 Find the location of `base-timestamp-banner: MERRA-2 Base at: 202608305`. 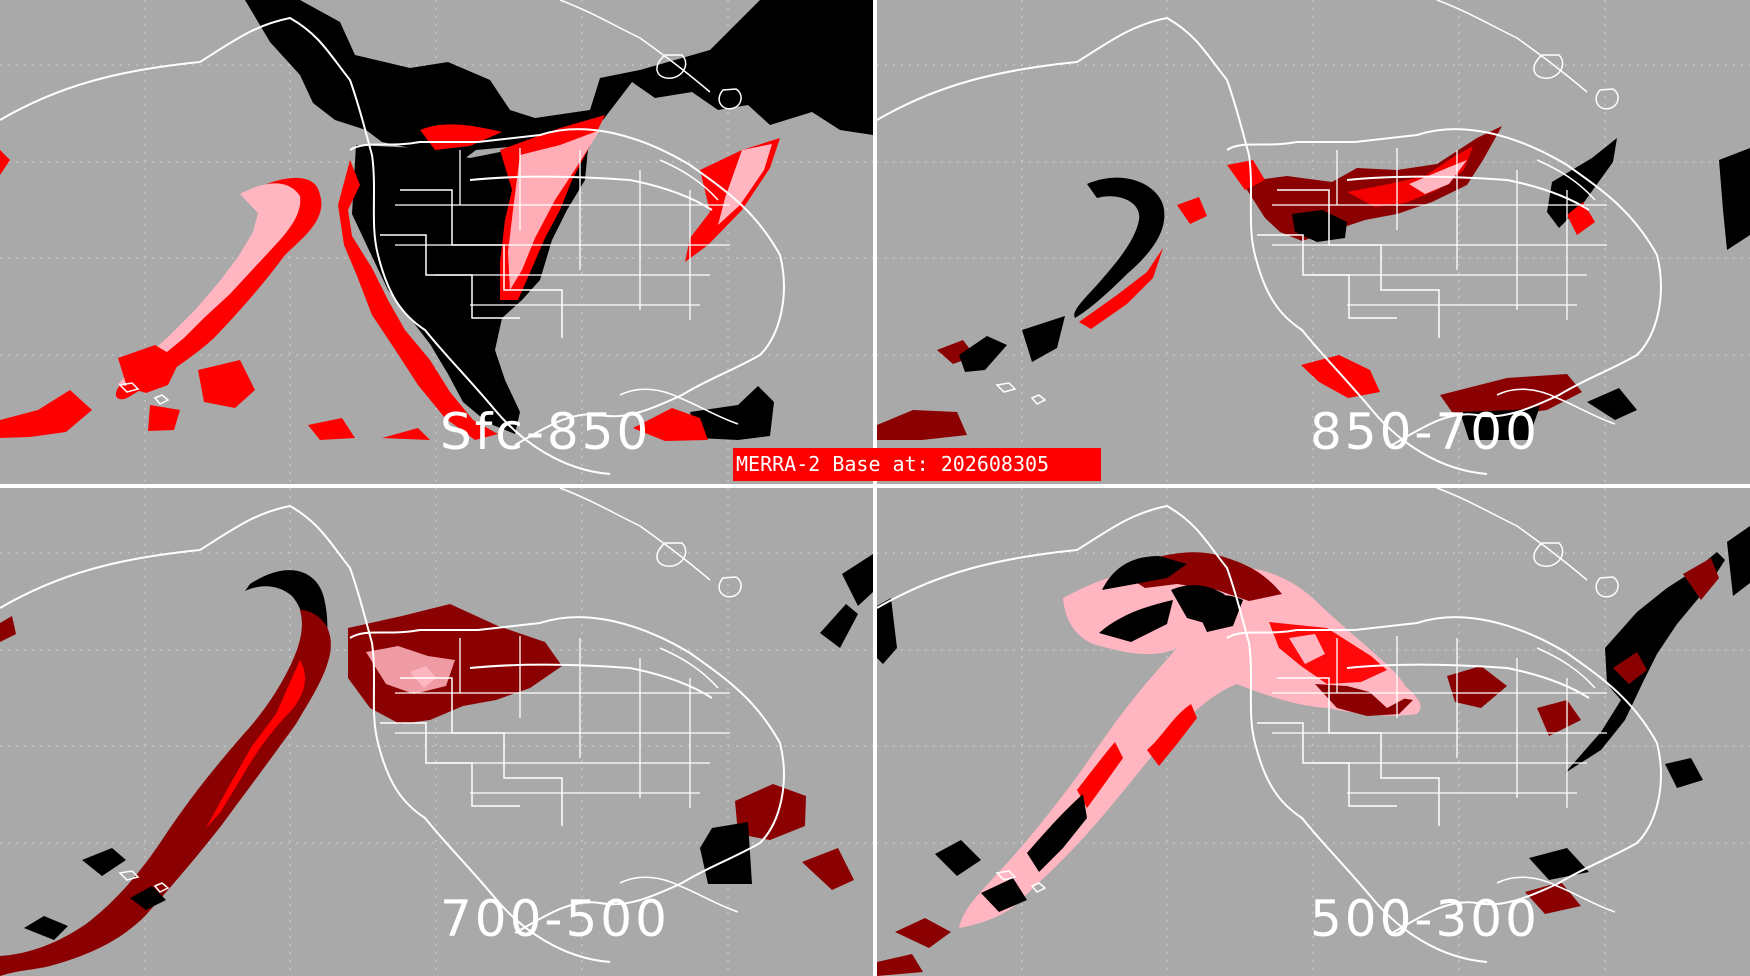

base-timestamp-banner: MERRA-2 Base at: 202608305 is located at coordinates (917, 464).